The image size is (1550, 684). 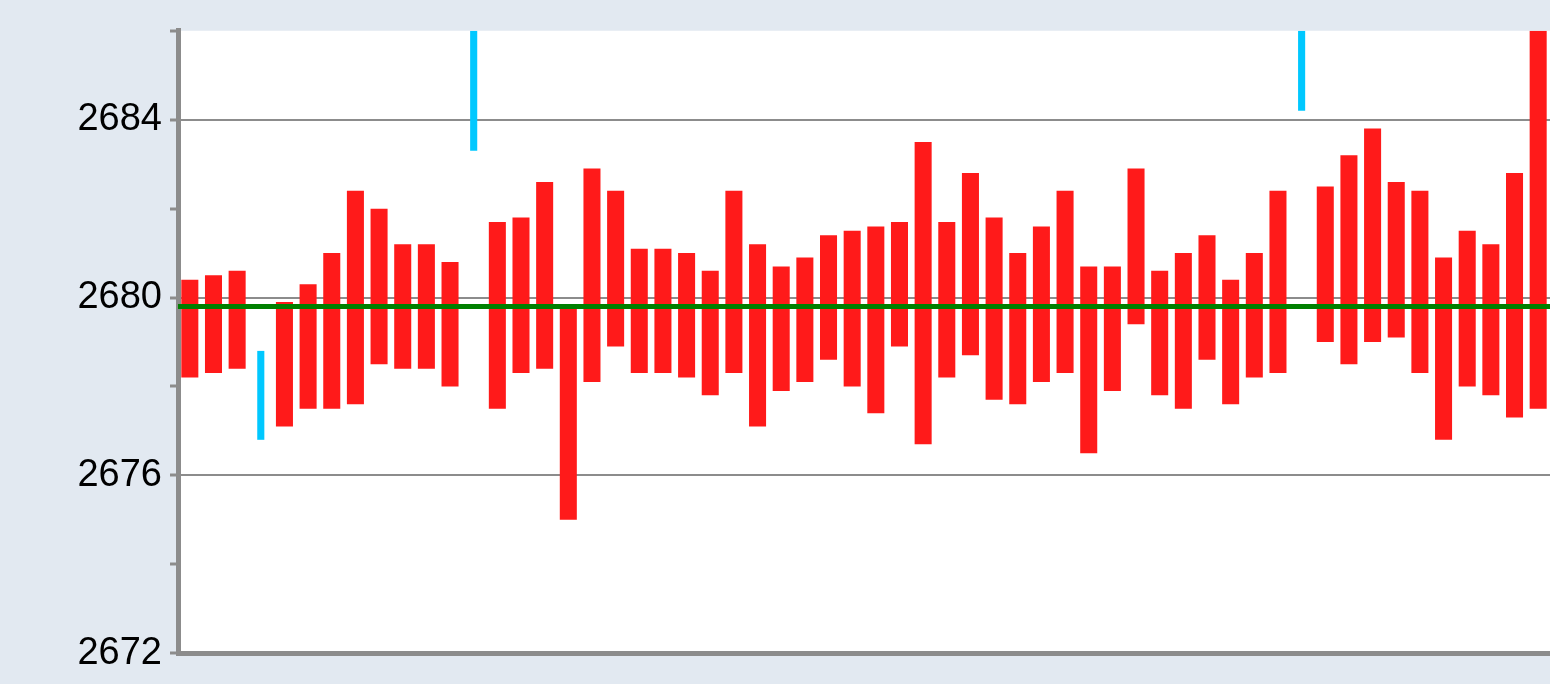 What do you see at coordinates (119, 472) in the screenshot?
I see `y-tick-label: 2676` at bounding box center [119, 472].